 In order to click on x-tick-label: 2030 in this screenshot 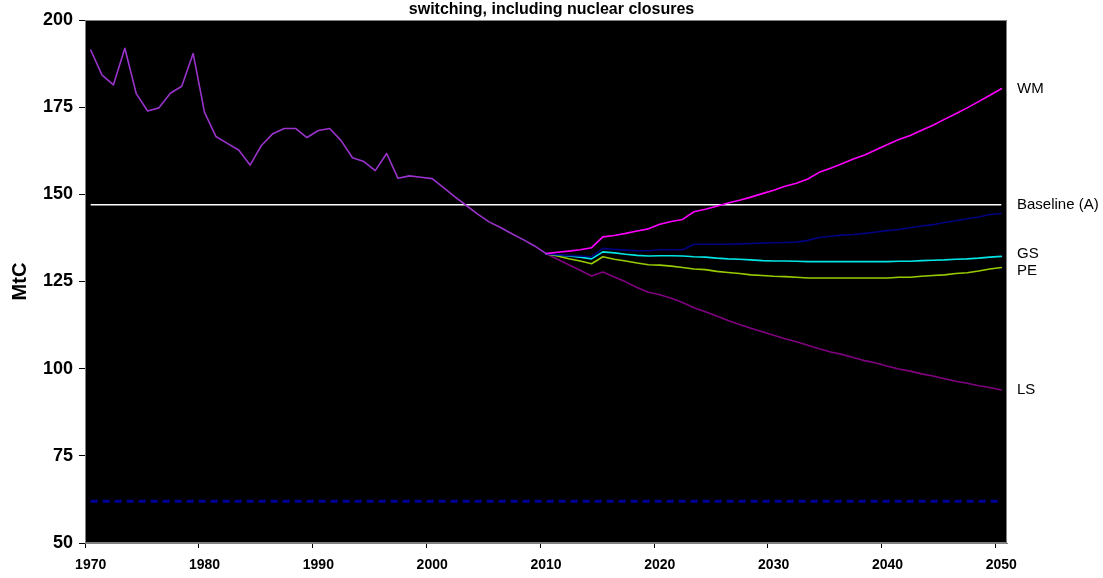, I will do `click(774, 564)`.